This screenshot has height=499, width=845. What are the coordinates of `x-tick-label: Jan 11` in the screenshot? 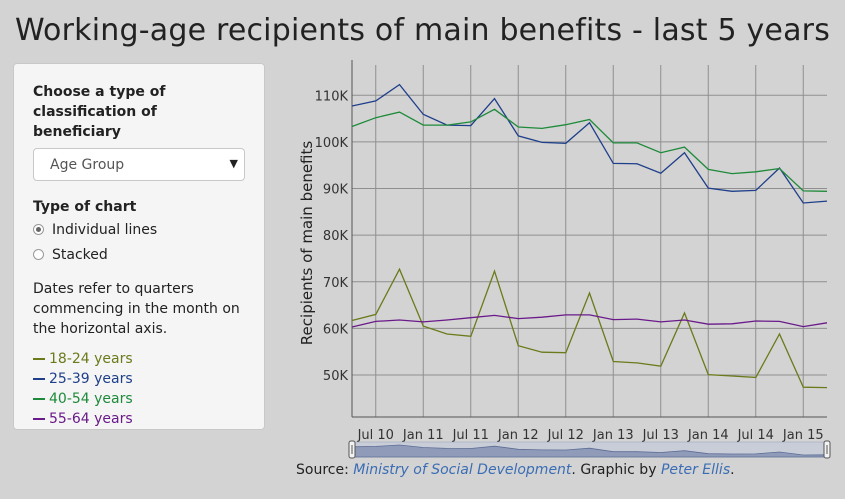 It's located at (423, 435).